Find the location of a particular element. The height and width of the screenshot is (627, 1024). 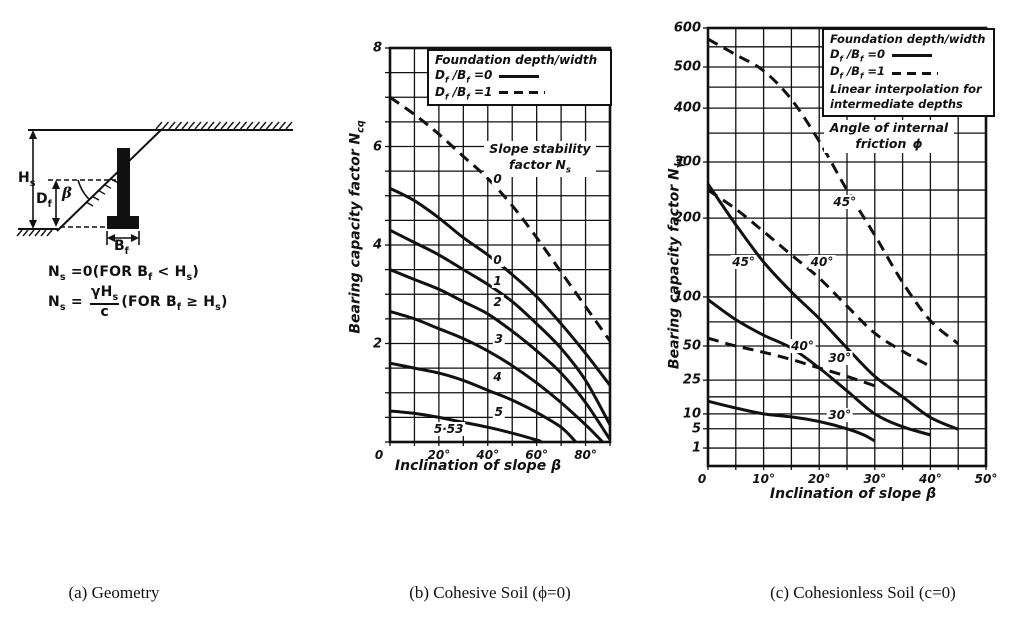

chart-b-curve-label-7: 5·53 is located at coordinates (448, 428).